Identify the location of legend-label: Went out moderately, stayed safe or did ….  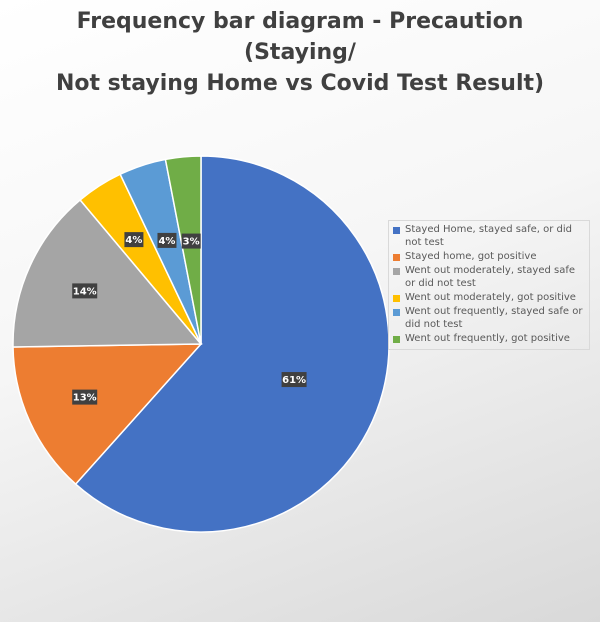
(490, 277).